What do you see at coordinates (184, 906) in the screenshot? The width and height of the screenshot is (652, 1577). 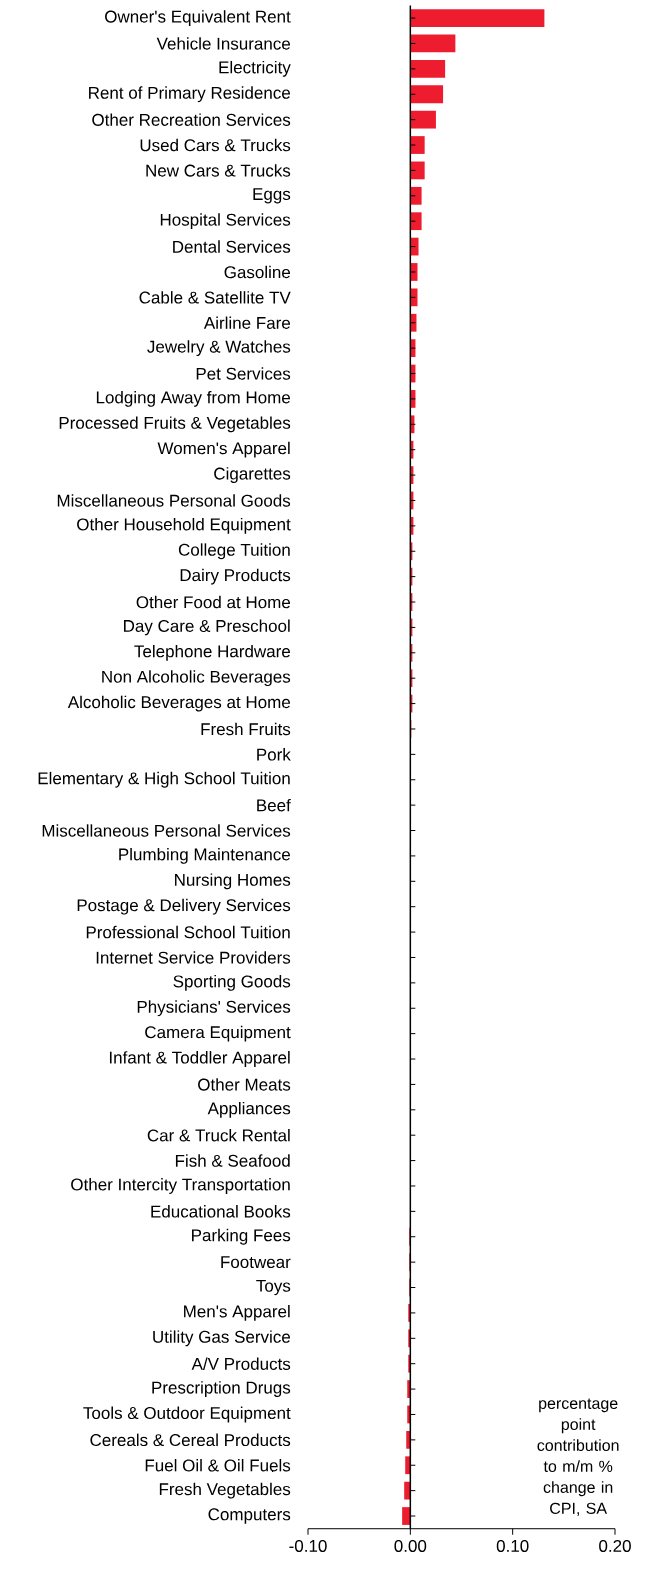 I see `y-tick-label: Postage & Delivery Services` at bounding box center [184, 906].